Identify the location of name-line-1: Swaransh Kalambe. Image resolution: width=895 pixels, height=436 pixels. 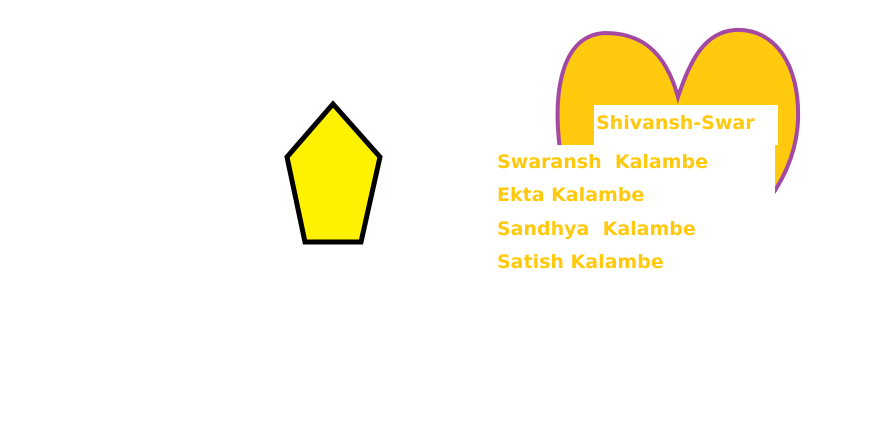
(603, 162).